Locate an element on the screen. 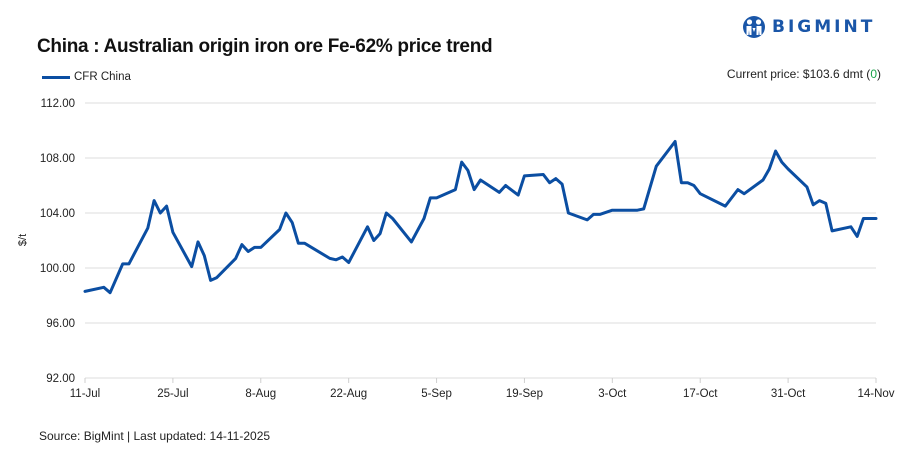  y-tick-label: 104.00 is located at coordinates (57, 214).